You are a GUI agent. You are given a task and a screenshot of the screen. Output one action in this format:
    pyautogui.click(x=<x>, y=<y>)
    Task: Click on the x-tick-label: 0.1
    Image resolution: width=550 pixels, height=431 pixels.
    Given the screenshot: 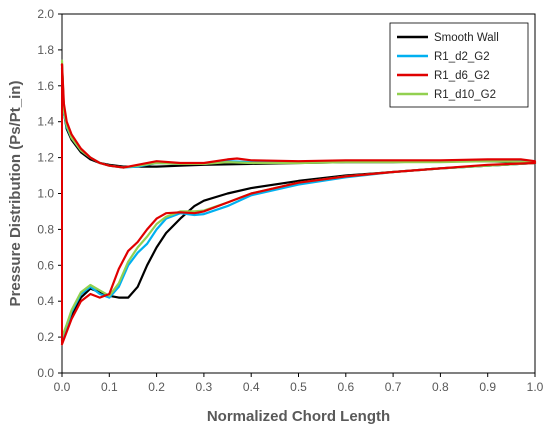 What is the action you would take?
    pyautogui.click(x=109, y=387)
    